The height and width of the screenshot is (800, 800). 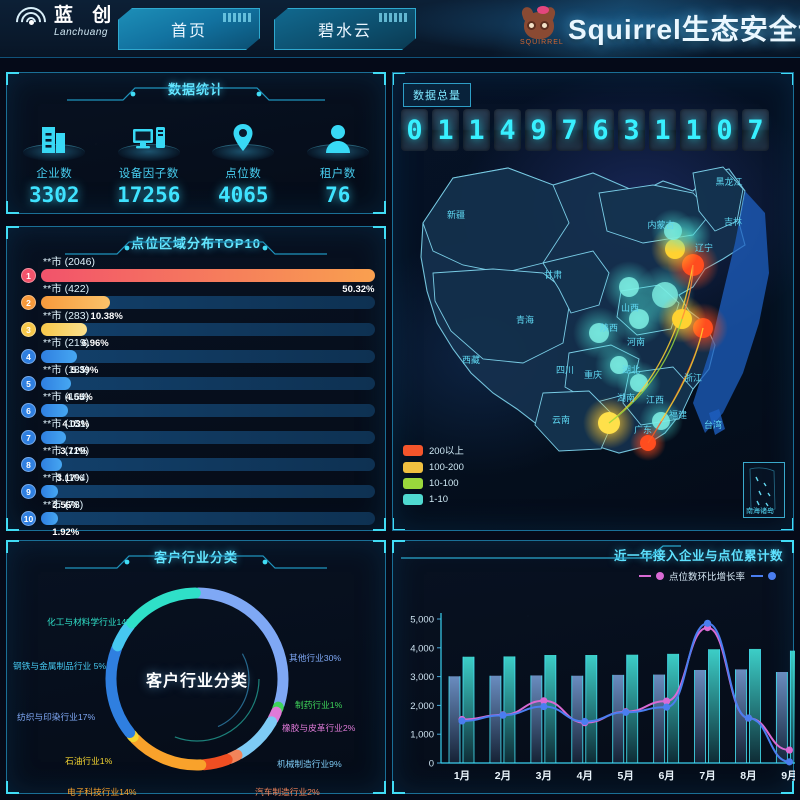 I want to click on rank-track: 5.39%, so click(x=208, y=363).